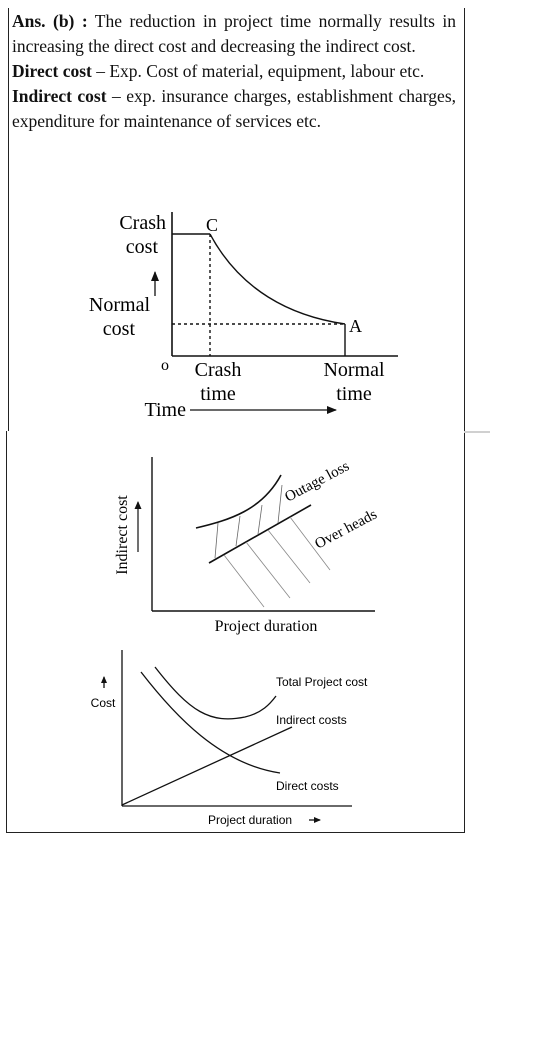  What do you see at coordinates (311, 720) in the screenshot?
I see `indirect-costs-label: Indirect costs` at bounding box center [311, 720].